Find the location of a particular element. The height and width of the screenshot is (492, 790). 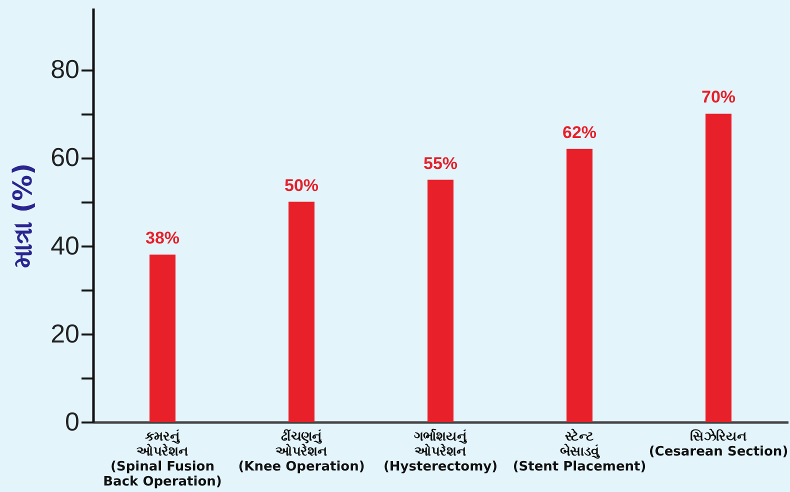

data-label: 55% is located at coordinates (440, 163).